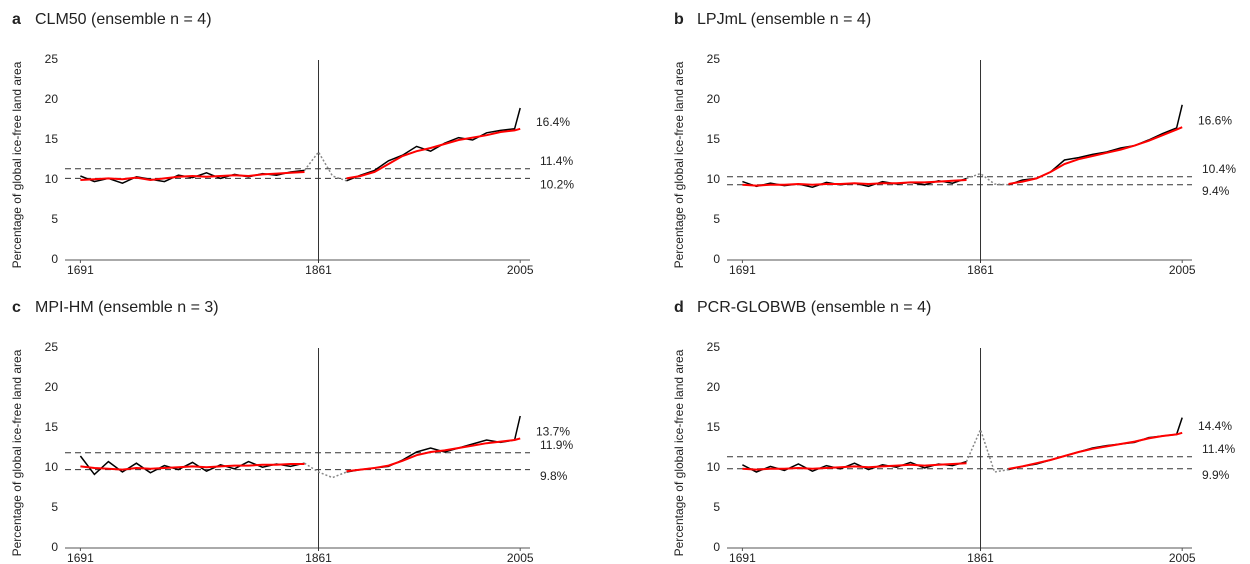 The height and width of the screenshot is (564, 1250). I want to click on reference-label: 9.8%, so click(554, 476).